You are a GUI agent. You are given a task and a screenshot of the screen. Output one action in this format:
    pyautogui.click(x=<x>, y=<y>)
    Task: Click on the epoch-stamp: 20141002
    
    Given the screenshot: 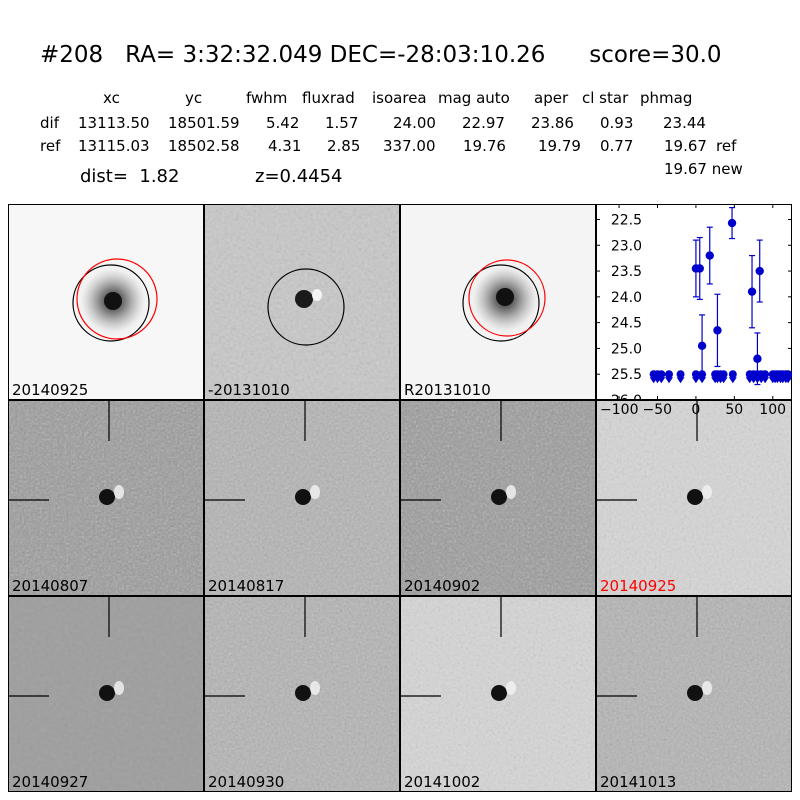 What is the action you would take?
    pyautogui.click(x=498, y=694)
    